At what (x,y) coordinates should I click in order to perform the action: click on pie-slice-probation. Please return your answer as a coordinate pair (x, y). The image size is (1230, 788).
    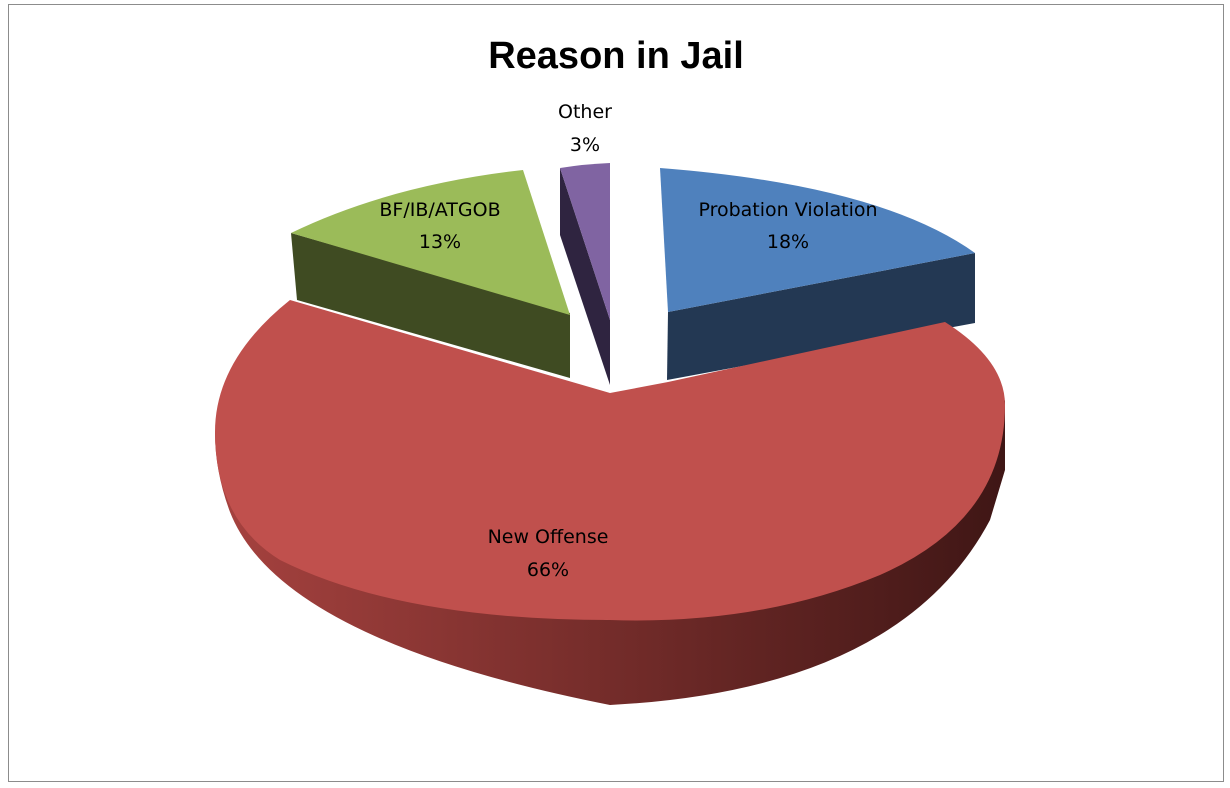
    Looking at the image, I should click on (817, 240).